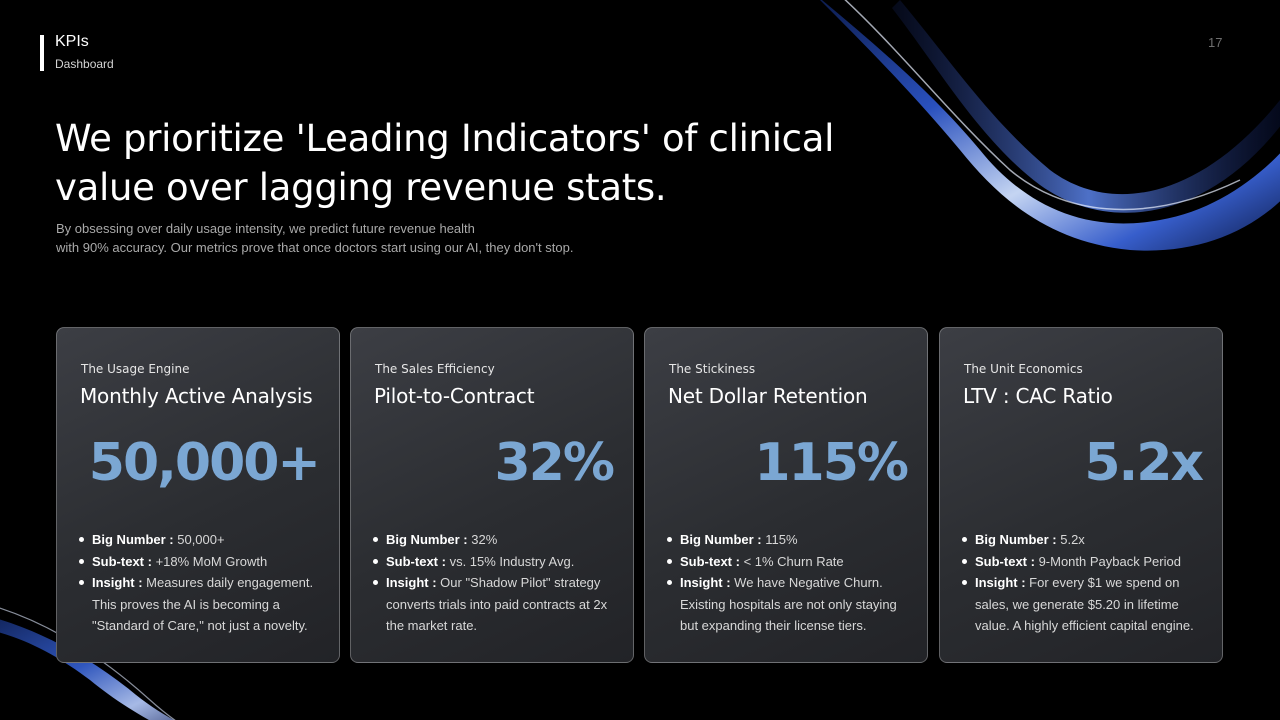 The image size is (1280, 720). I want to click on bullet-text: < 1% Churn Rate, so click(791, 561).